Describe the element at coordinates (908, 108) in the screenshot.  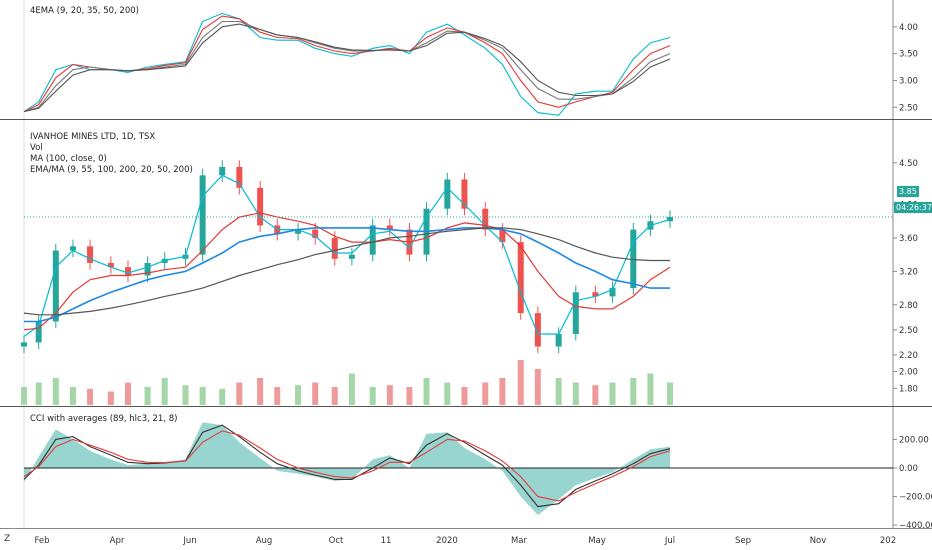
I see `pane0-tick-label: 2.50` at that location.